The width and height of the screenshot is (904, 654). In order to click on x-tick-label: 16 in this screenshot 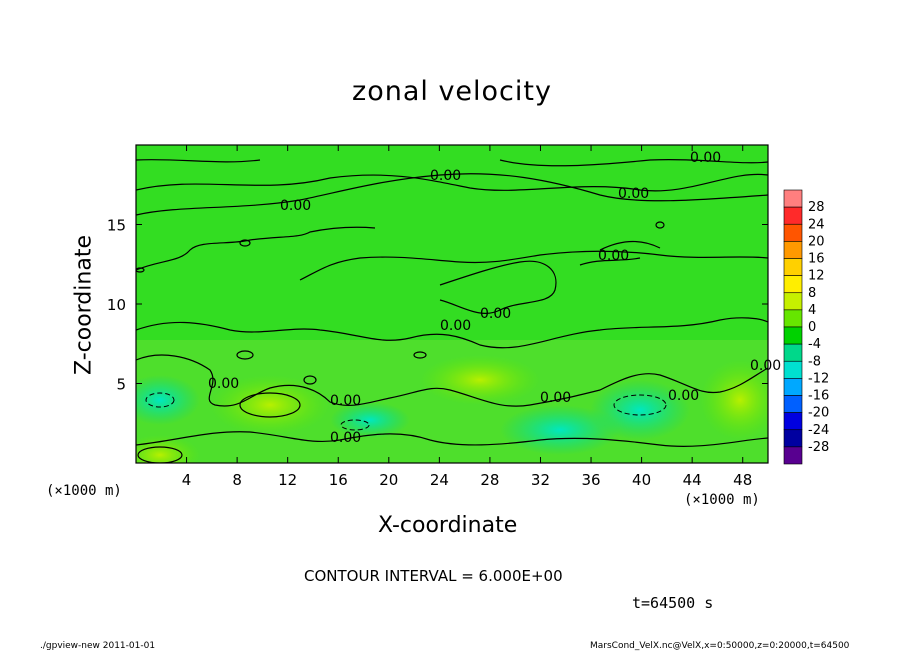, I will do `click(338, 480)`.